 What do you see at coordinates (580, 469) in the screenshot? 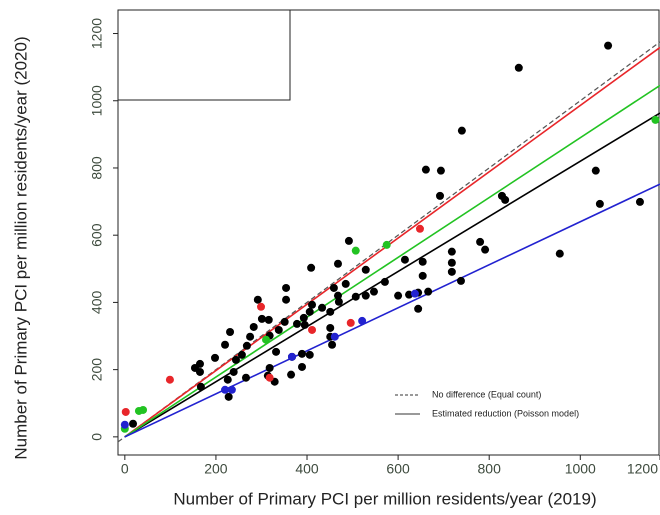
I see `x-tick-label: 1000` at bounding box center [580, 469].